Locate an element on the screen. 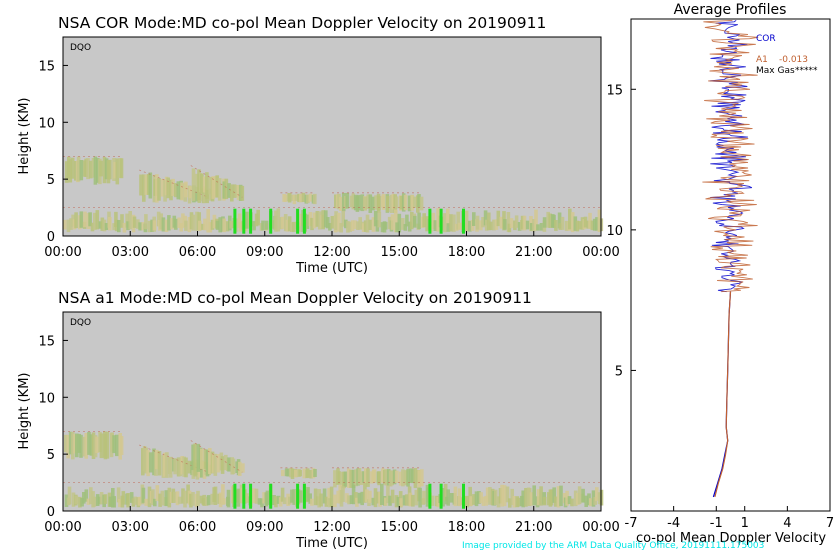 This screenshot has height=550, width=840. x-tick-label: 4 is located at coordinates (787, 523).